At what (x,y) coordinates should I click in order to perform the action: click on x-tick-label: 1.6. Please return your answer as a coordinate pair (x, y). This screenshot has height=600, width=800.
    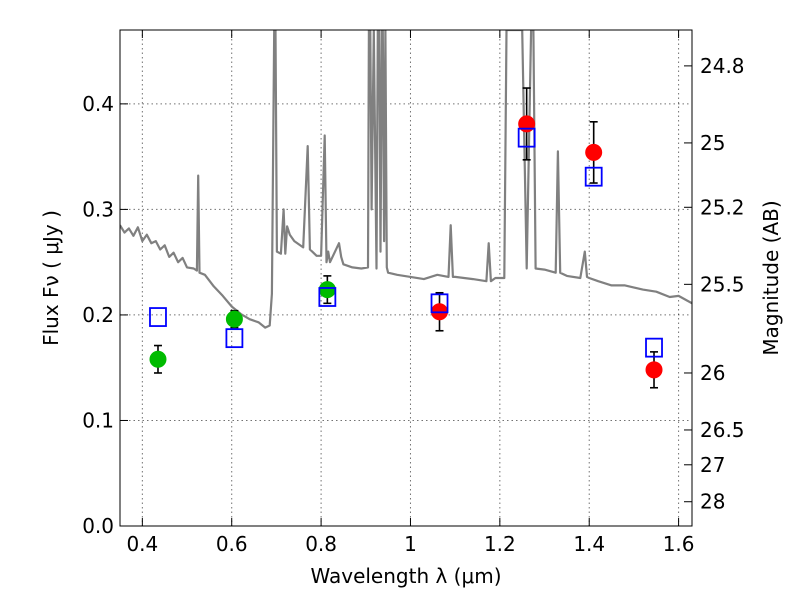
    Looking at the image, I should click on (679, 544).